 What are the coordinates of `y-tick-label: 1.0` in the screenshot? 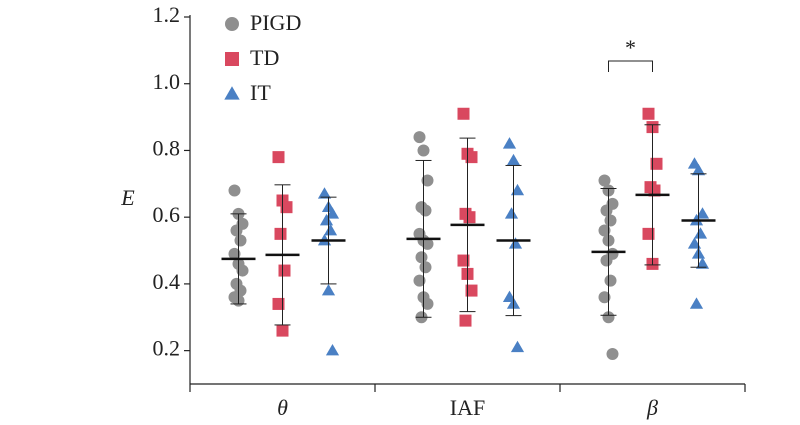 It's located at (167, 81).